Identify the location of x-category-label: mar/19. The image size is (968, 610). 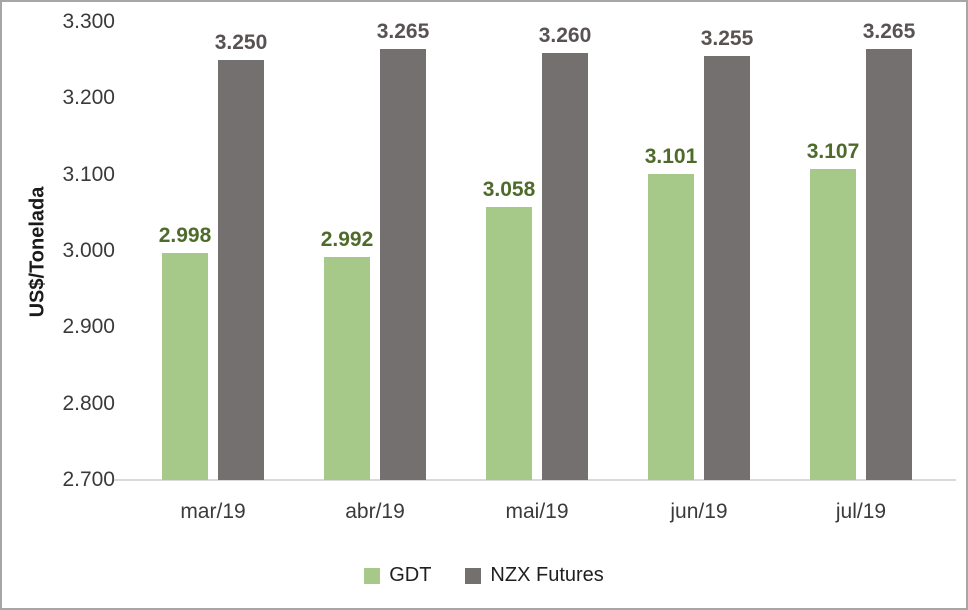
(213, 511).